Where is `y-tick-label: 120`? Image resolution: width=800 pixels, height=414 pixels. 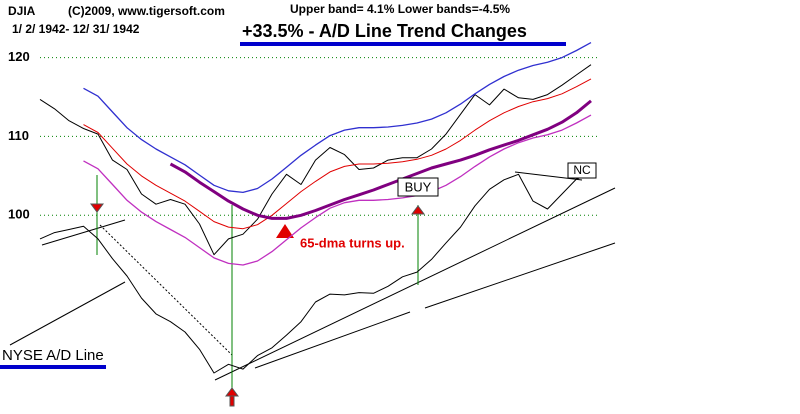
y-tick-label: 120 is located at coordinates (19, 56).